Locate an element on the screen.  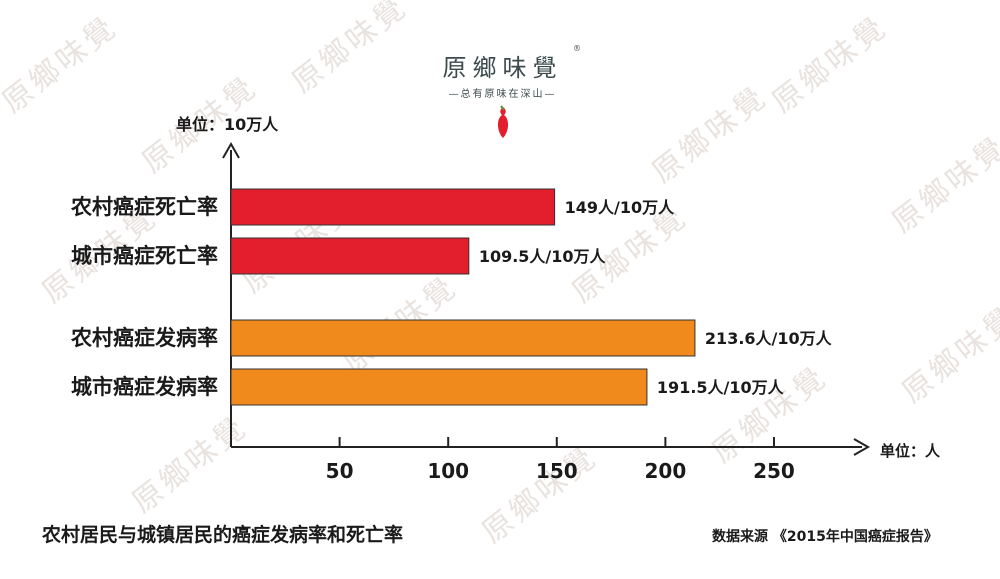
logo-slogan: —总有原味在深山— is located at coordinates (502, 94).